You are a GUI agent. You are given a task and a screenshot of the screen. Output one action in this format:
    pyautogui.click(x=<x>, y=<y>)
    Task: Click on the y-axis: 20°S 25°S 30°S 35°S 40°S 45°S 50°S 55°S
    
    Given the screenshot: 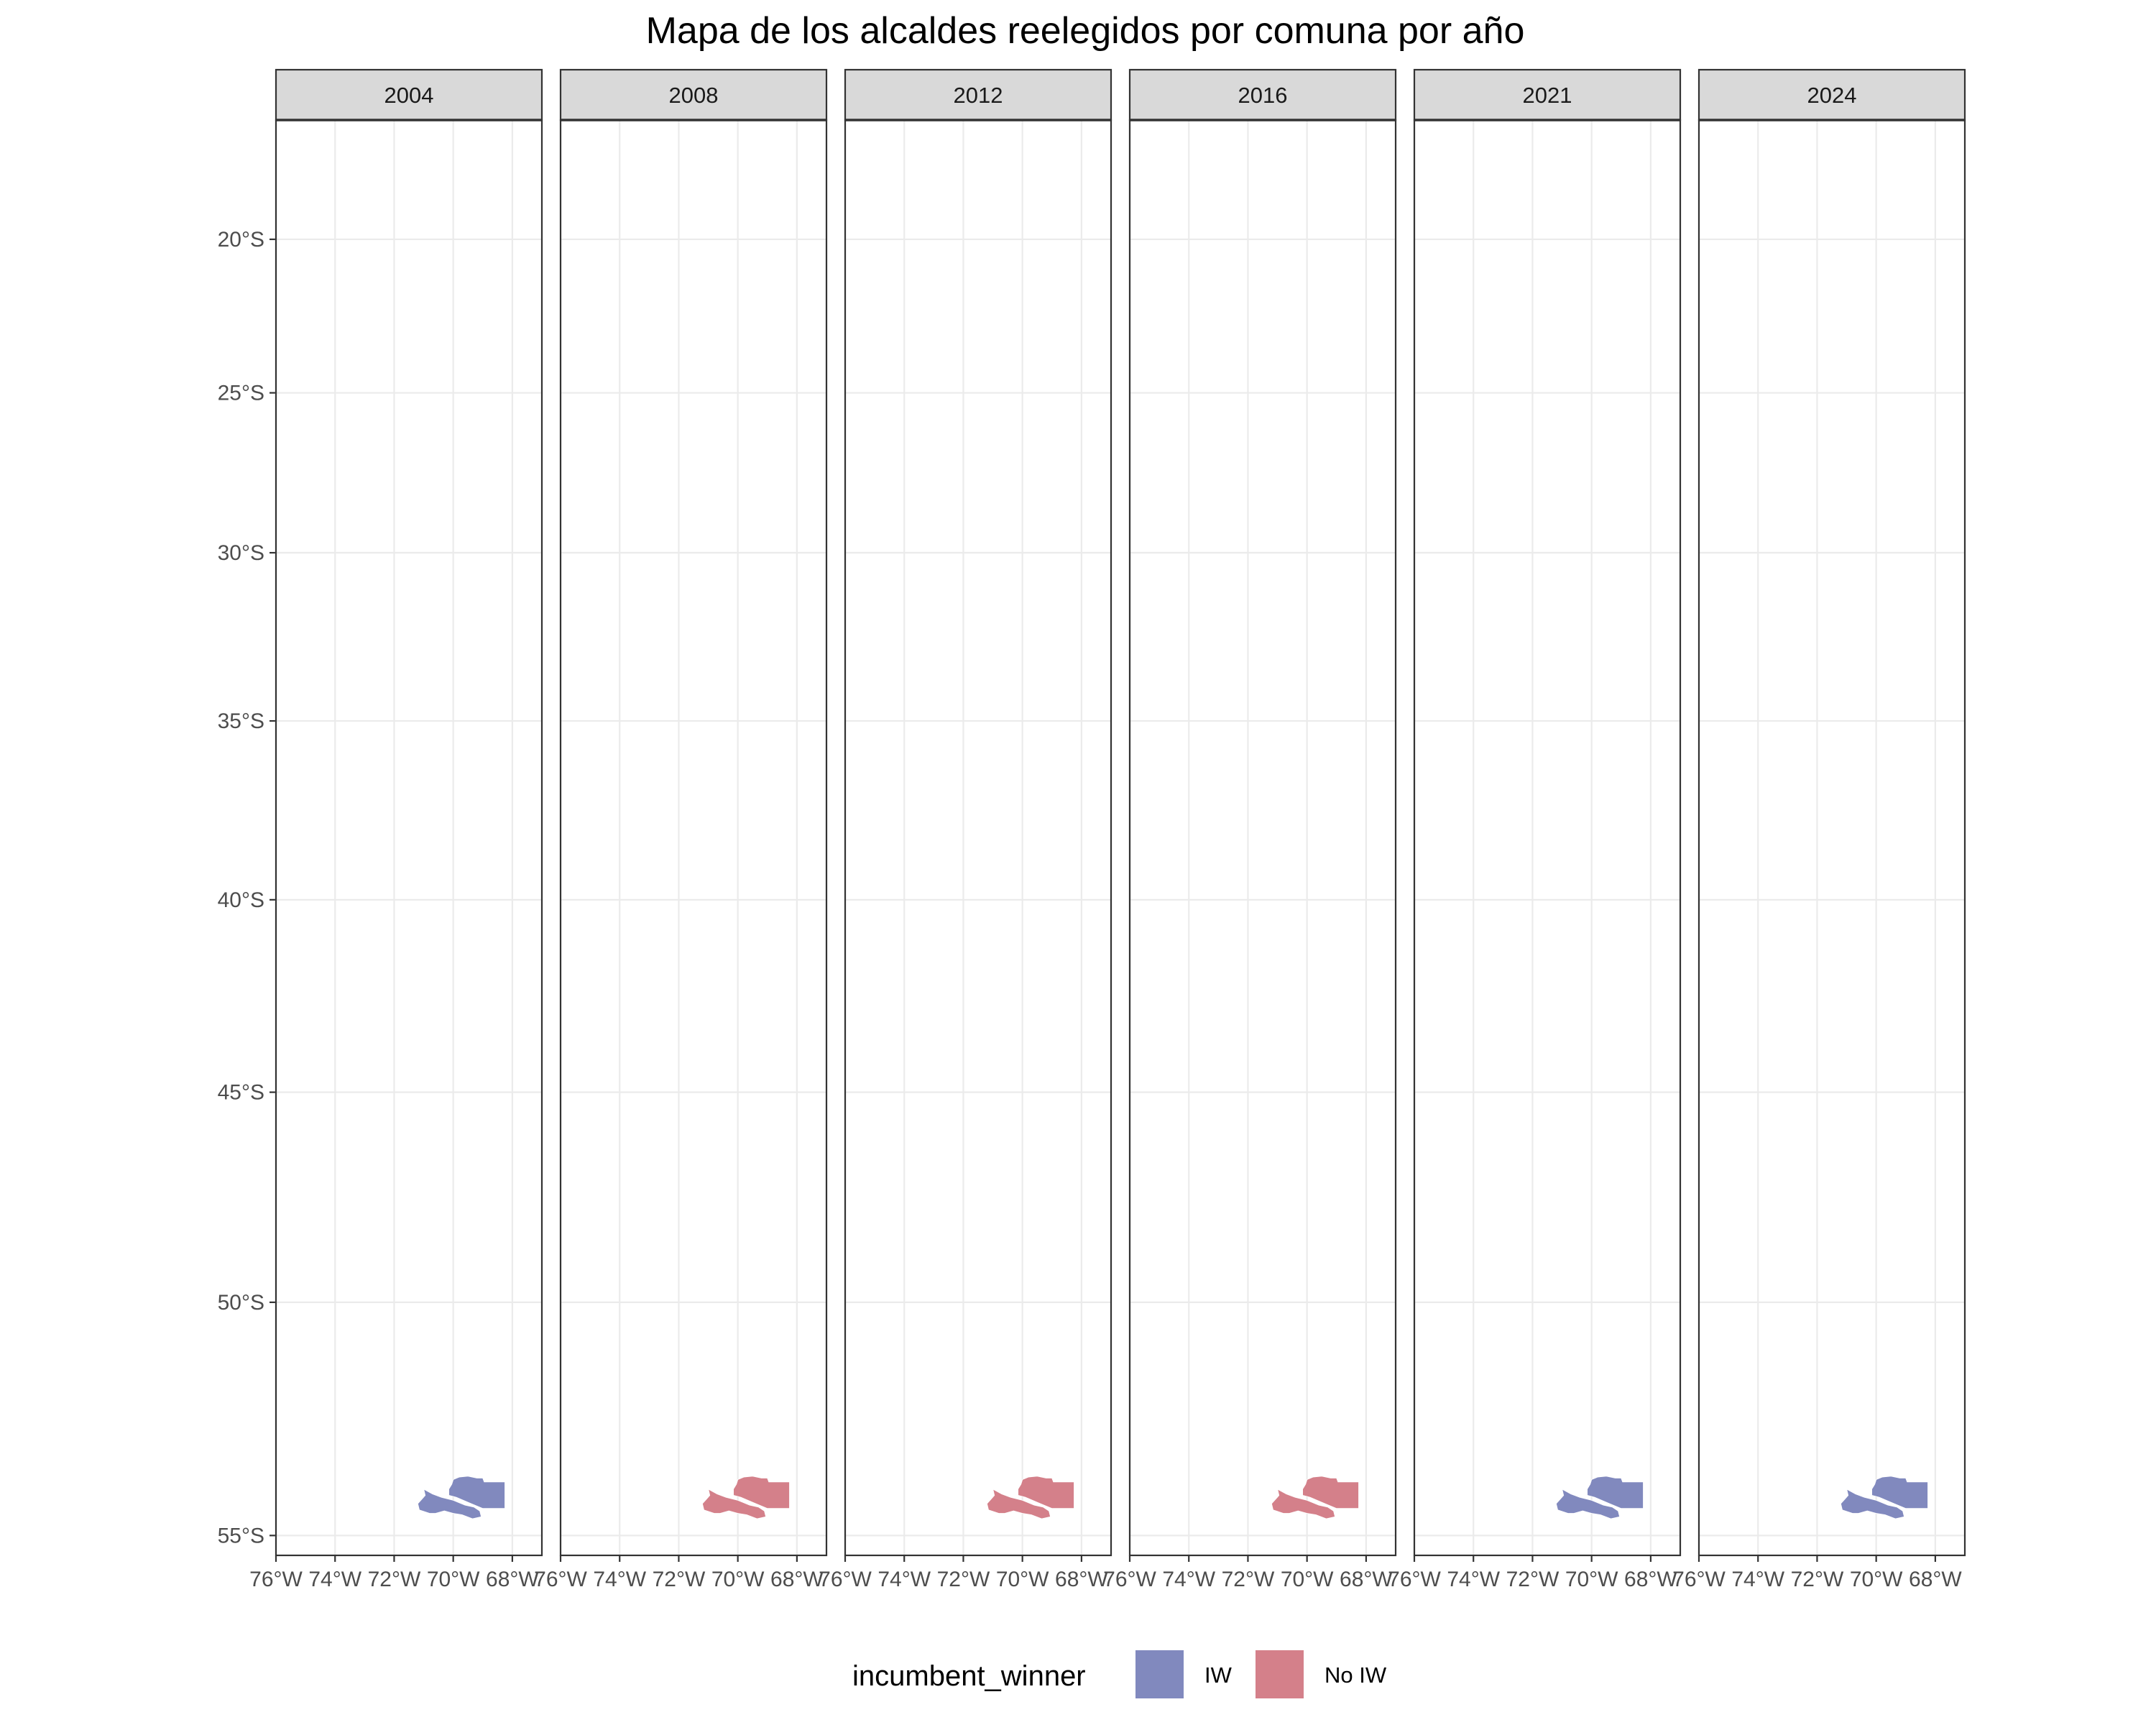 What is the action you would take?
    pyautogui.click(x=247, y=887)
    